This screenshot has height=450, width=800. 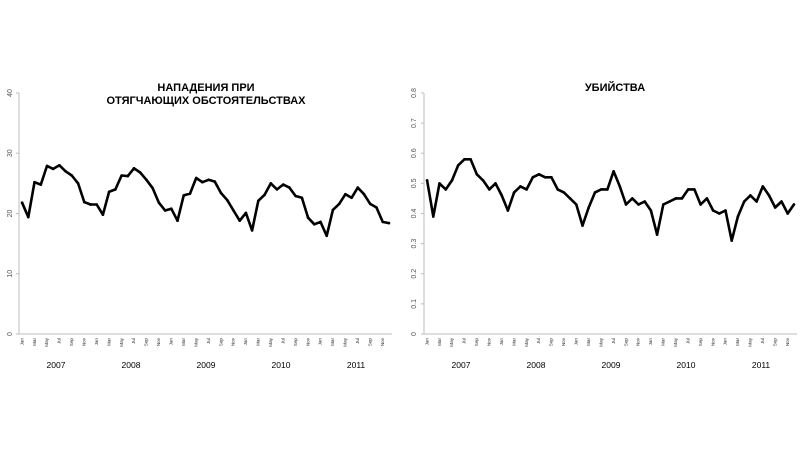 What do you see at coordinates (615, 87) in the screenshot?
I see `chart-title-line: УБИЙСТВА` at bounding box center [615, 87].